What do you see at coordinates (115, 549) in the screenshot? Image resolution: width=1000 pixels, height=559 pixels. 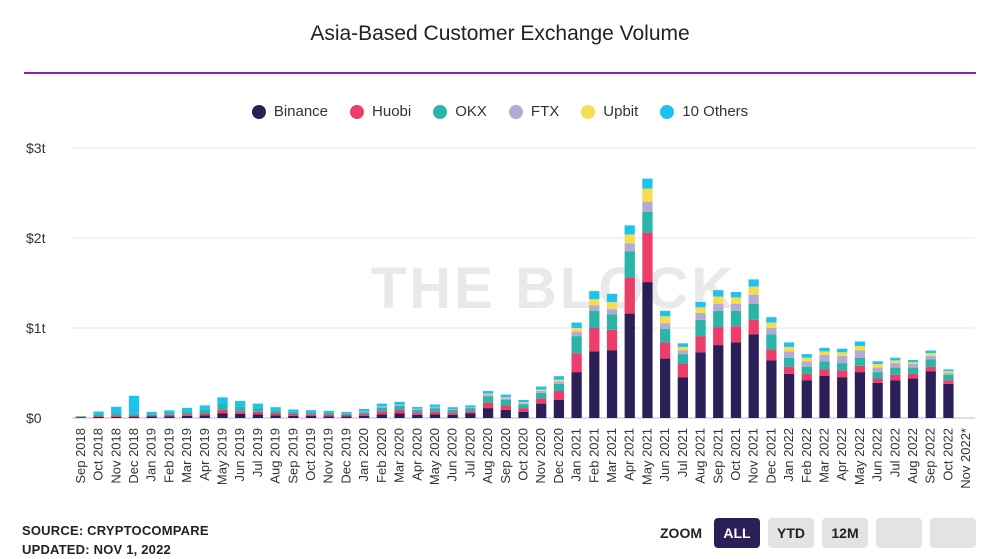 I see `updated-text: UPDATED: NOV 1, 2022` at bounding box center [115, 549].